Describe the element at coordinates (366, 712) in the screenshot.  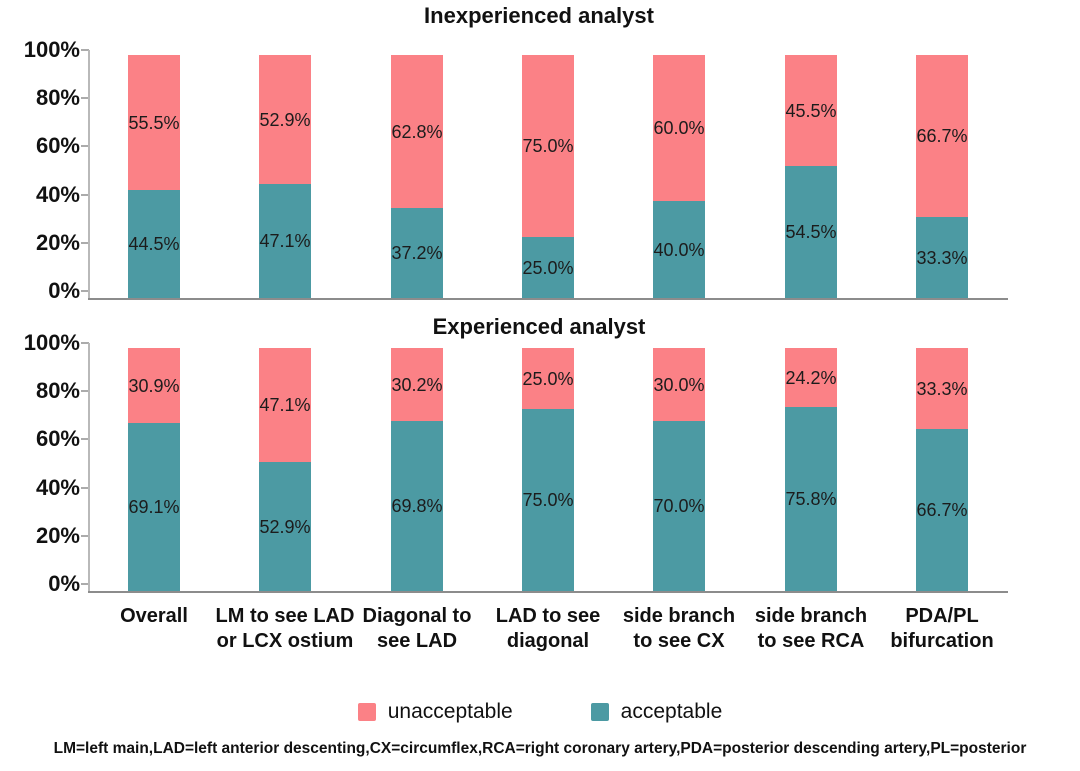
I see `unacceptable-swatch` at that location.